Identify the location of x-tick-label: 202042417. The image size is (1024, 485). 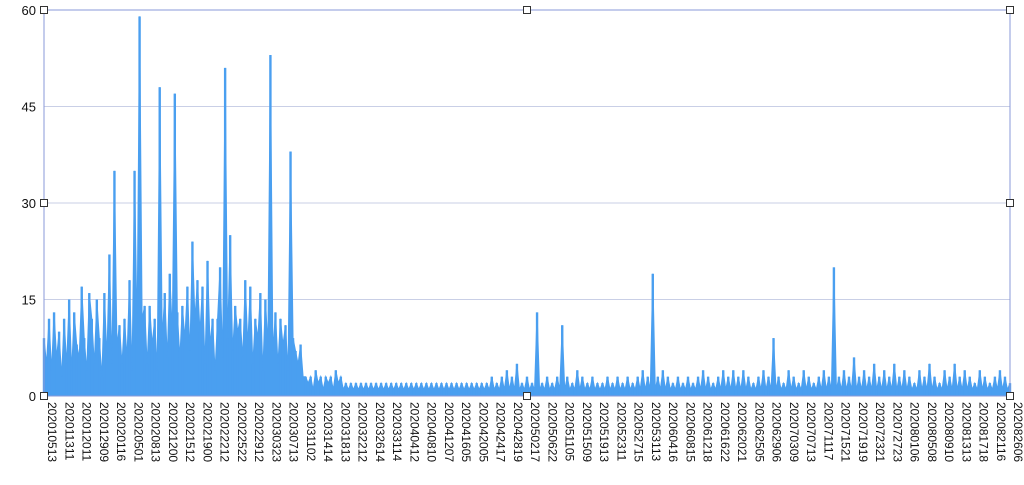
(501, 432).